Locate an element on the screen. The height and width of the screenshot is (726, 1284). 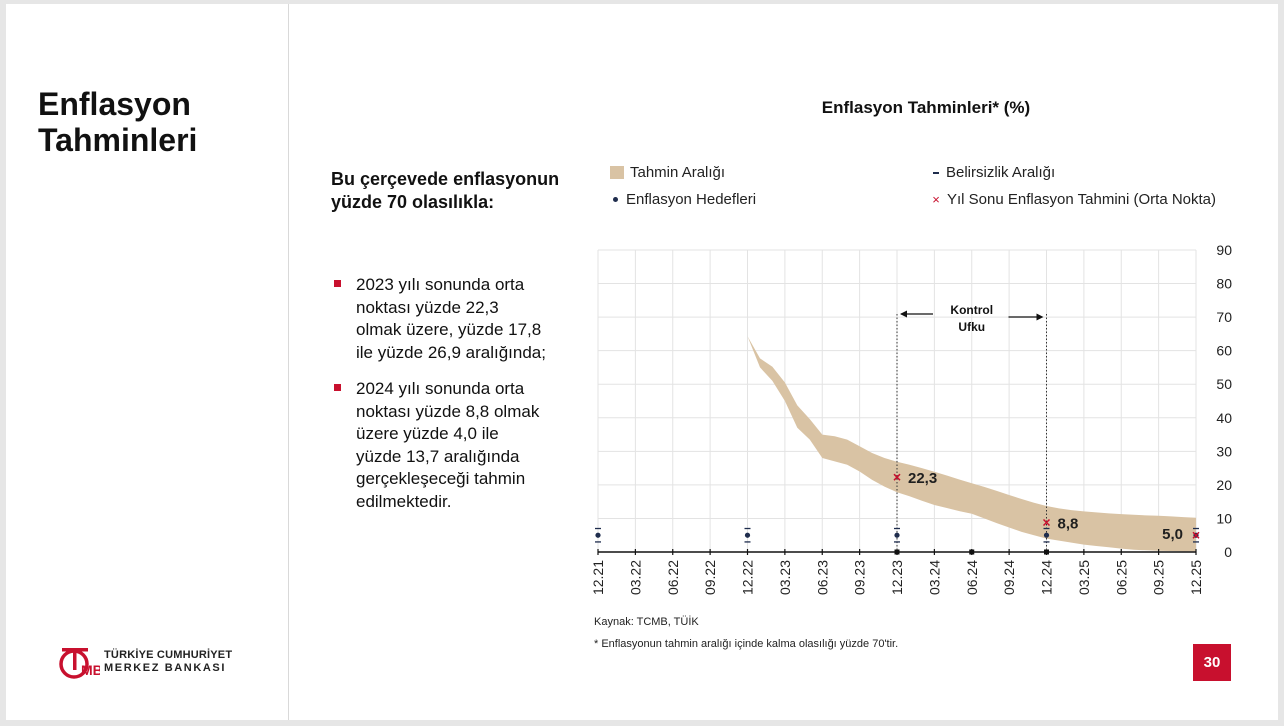
control-horizon-label: Ufku is located at coordinates (971, 327).